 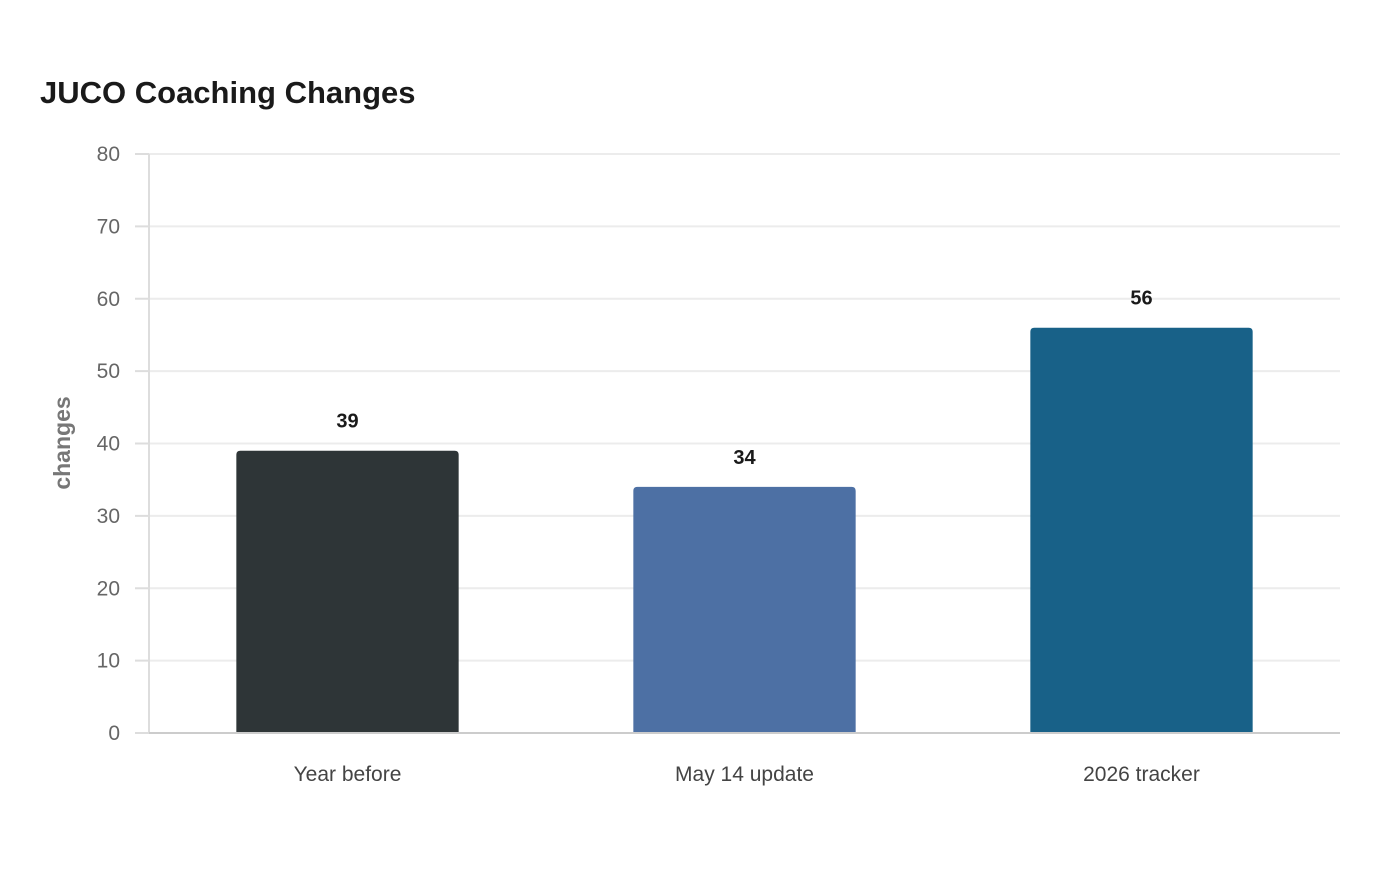 What do you see at coordinates (108, 661) in the screenshot?
I see `y-tick-label: 10` at bounding box center [108, 661].